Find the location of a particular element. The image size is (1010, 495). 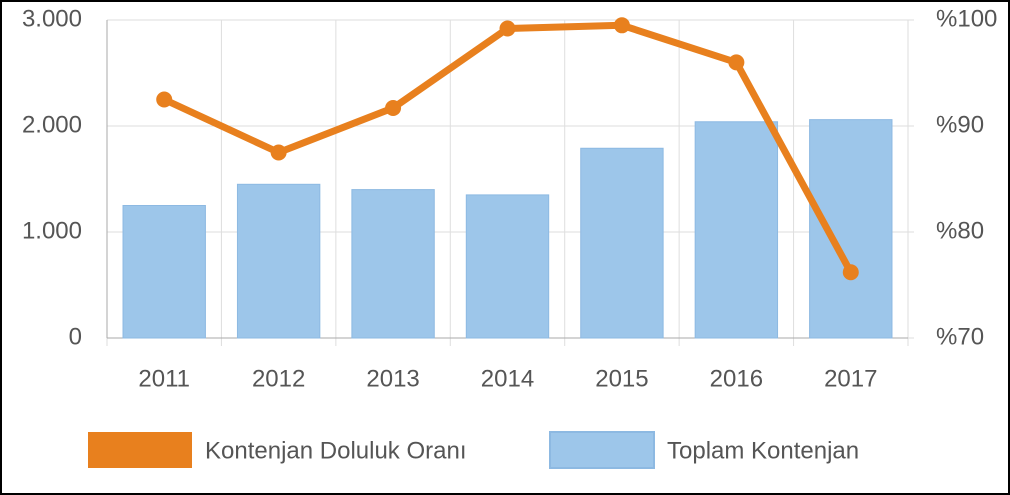

y-tick-label: 3.000 is located at coordinates (52, 18).